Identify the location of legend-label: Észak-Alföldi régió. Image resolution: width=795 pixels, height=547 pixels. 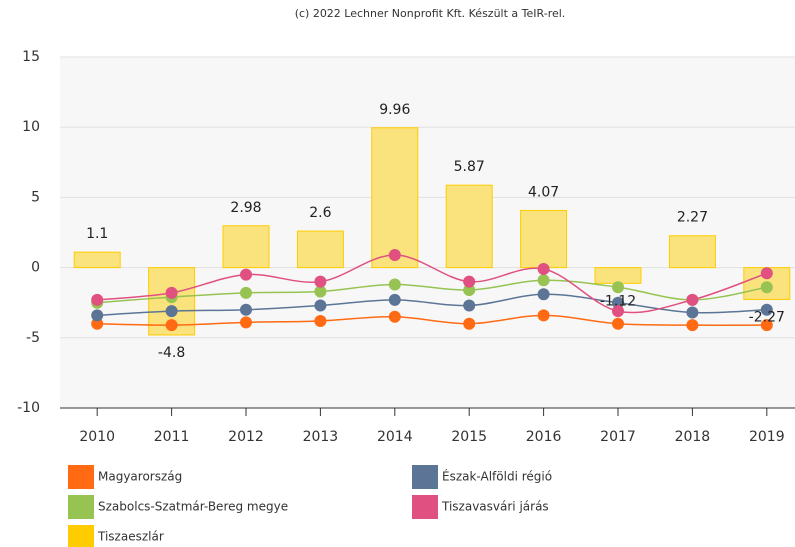
(497, 476).